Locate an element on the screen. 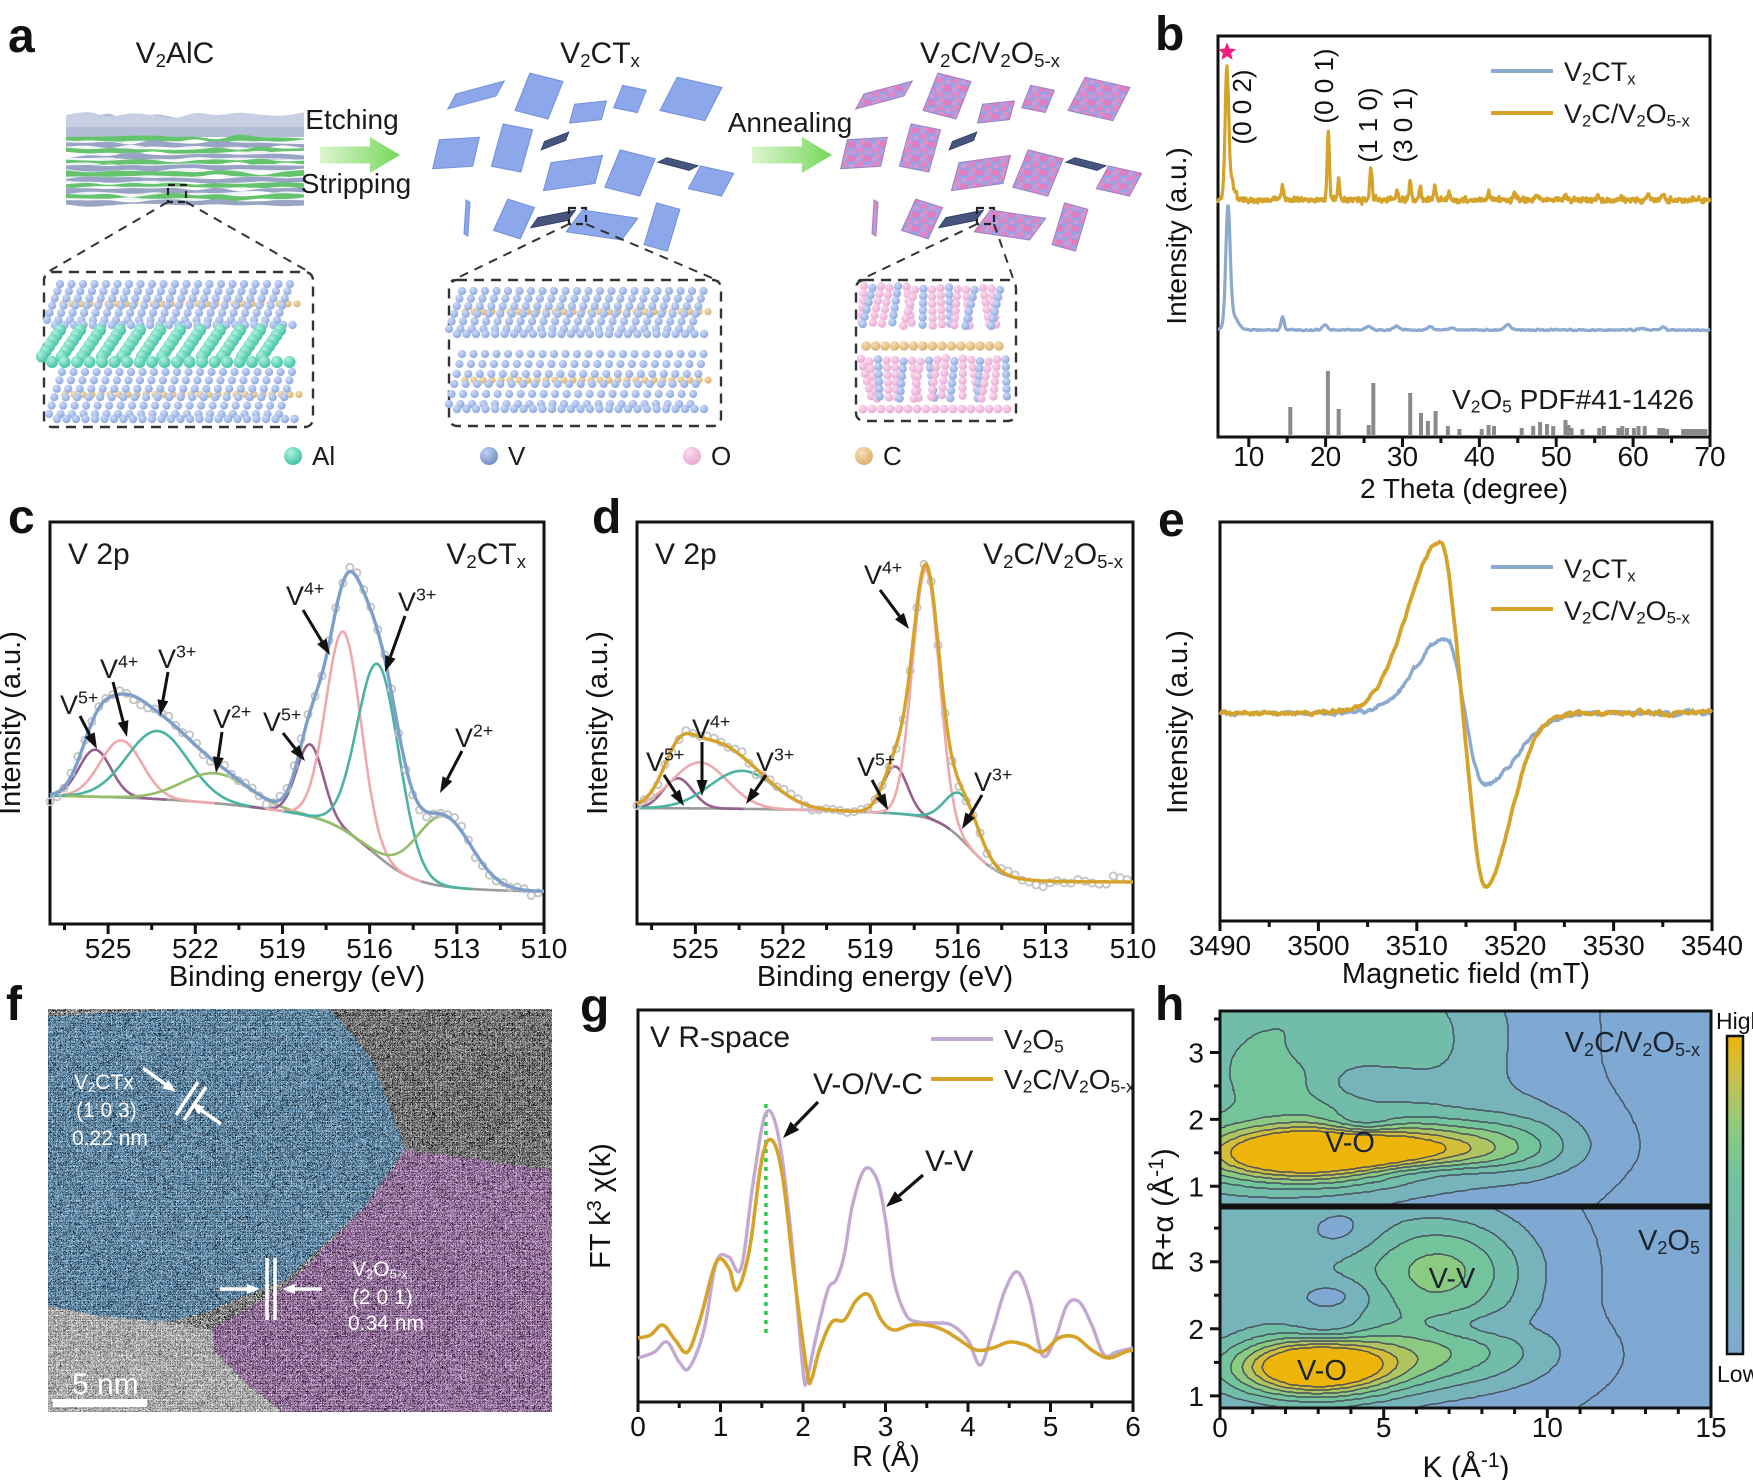 This screenshot has height=1480, width=1753. svg-text: (0 0 1) is located at coordinates (1324, 85).